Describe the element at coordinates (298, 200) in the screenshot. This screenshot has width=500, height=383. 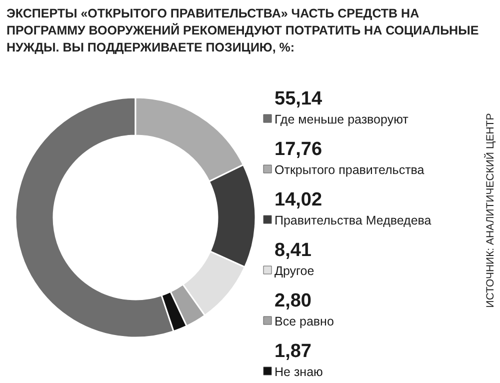
I see `data-label: 14,02` at that location.